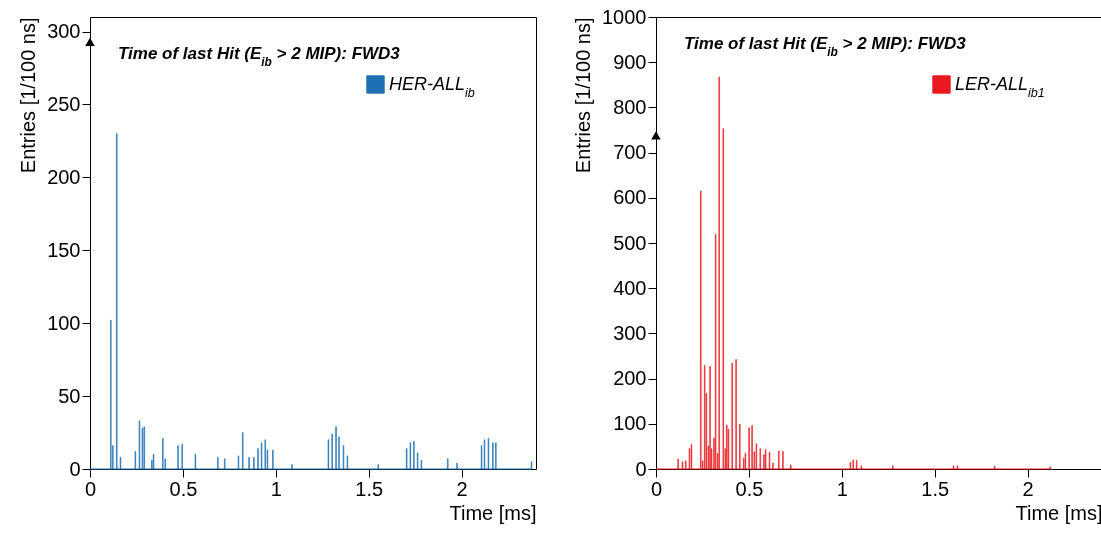  What do you see at coordinates (432, 86) in the screenshot?
I see `legend-label: HER-ALL$_{ib}$` at bounding box center [432, 86].